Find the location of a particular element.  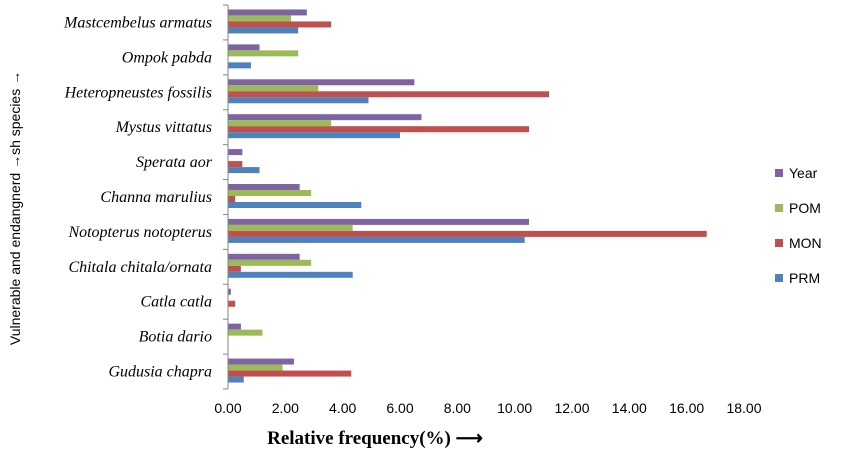

legend-label-mon: MON is located at coordinates (805, 243).